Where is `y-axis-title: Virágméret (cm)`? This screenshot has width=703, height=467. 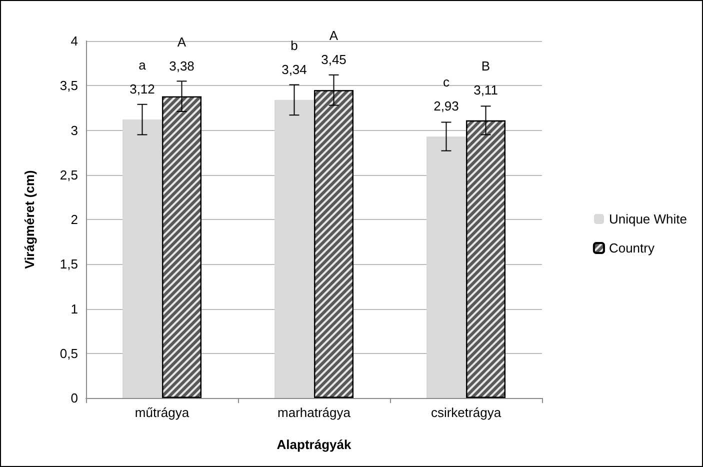 y-axis-title: Virágméret (cm) is located at coordinates (29, 219).